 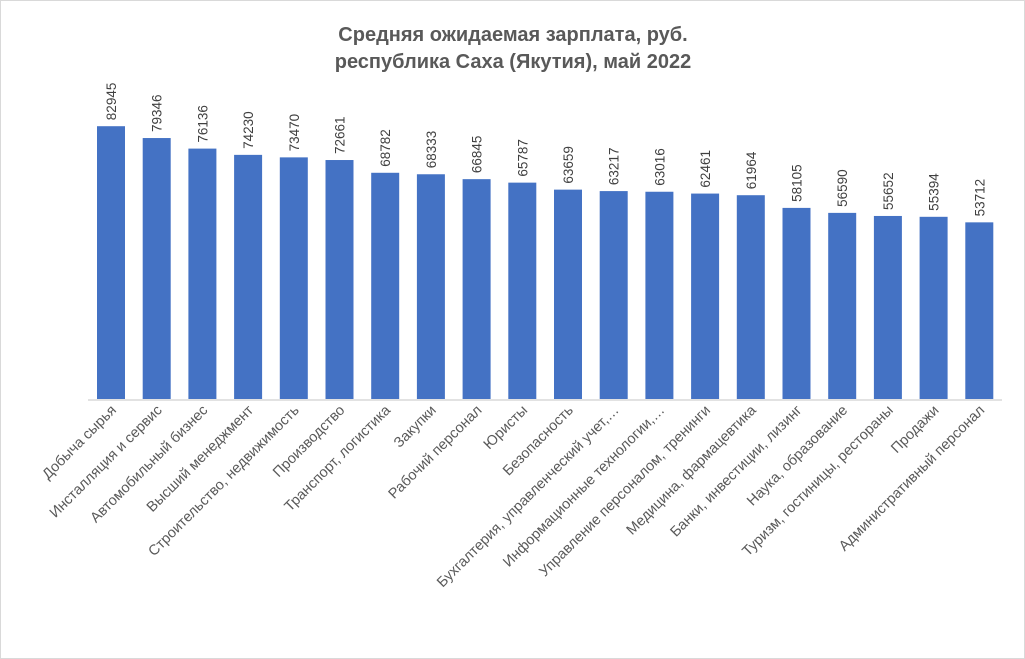 What do you see at coordinates (797, 183) in the screenshot?
I see `data-label: 58105` at bounding box center [797, 183].